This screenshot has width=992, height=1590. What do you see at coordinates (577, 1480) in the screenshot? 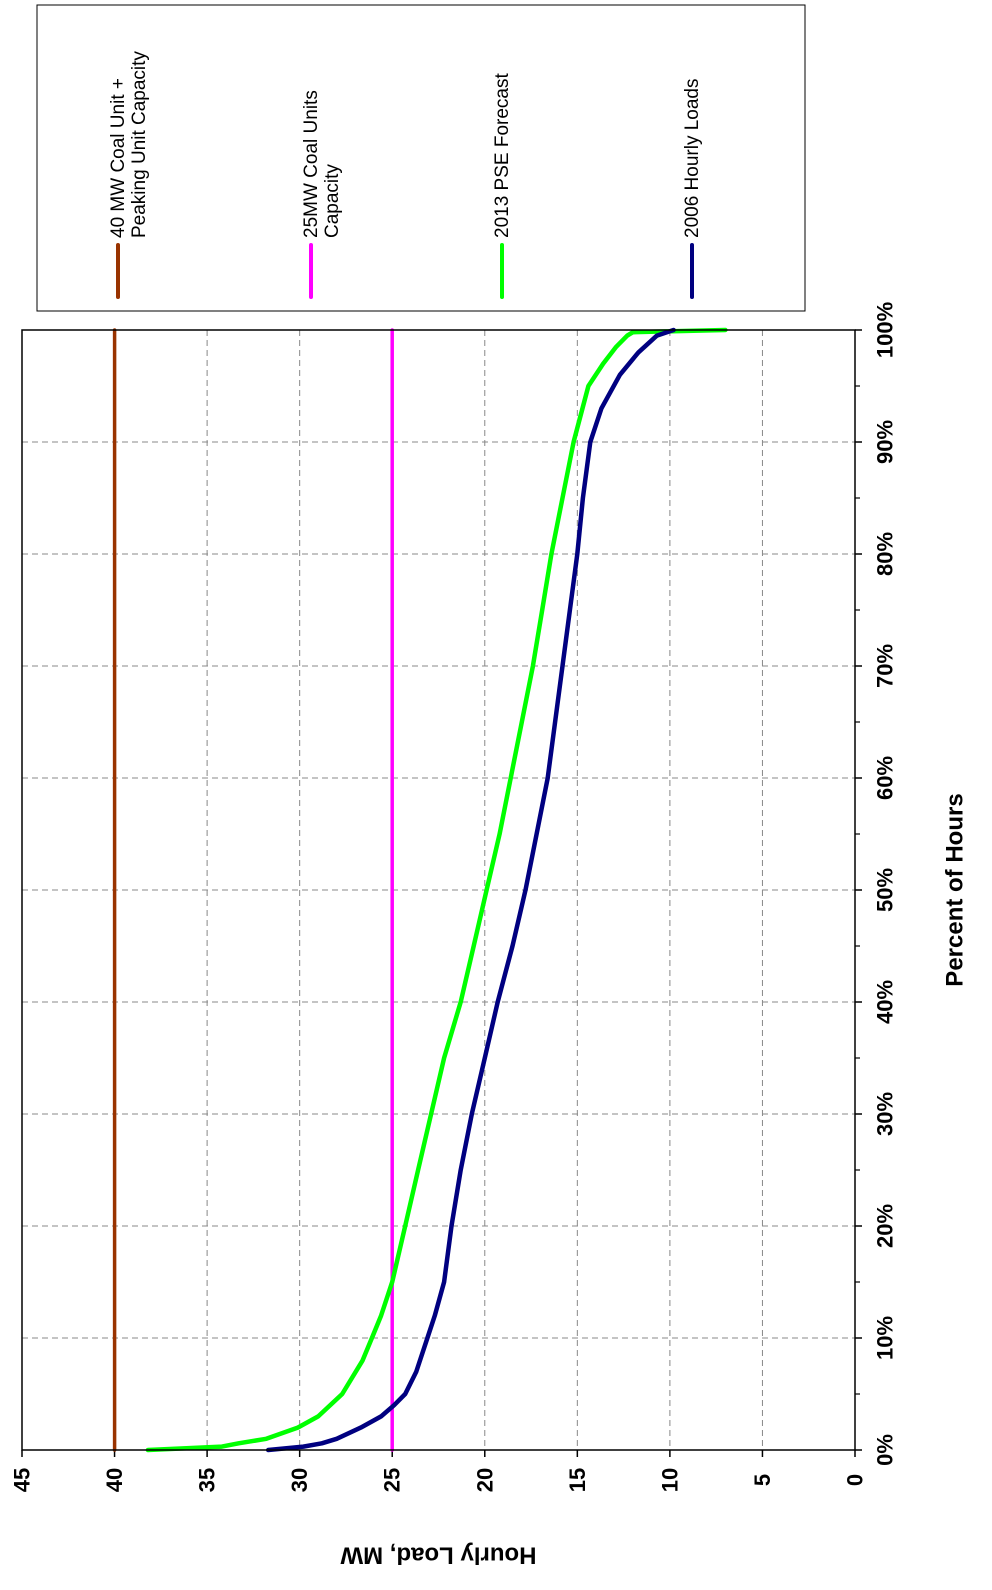
I see `y-tick-label: 15` at bounding box center [577, 1480].